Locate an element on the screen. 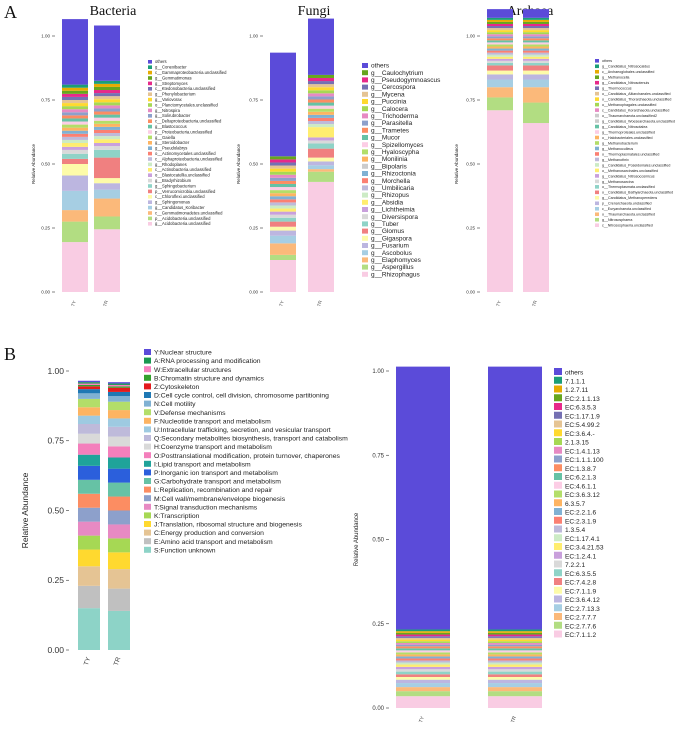 The height and width of the screenshot is (736, 685). fungi-legend-label: g__Morchella is located at coordinates (390, 181).